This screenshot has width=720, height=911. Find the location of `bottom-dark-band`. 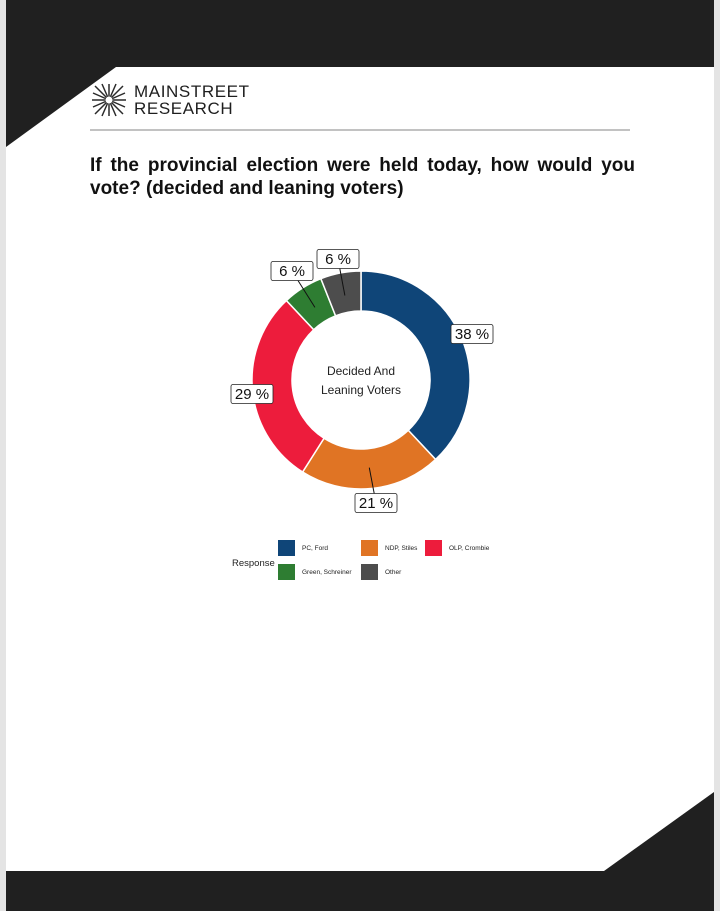

bottom-dark-band is located at coordinates (360, 891).